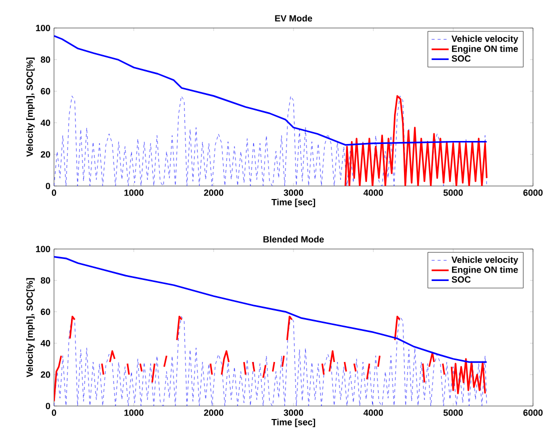 The width and height of the screenshot is (547, 441). I want to click on chart-title: EV Mode, so click(293, 18).